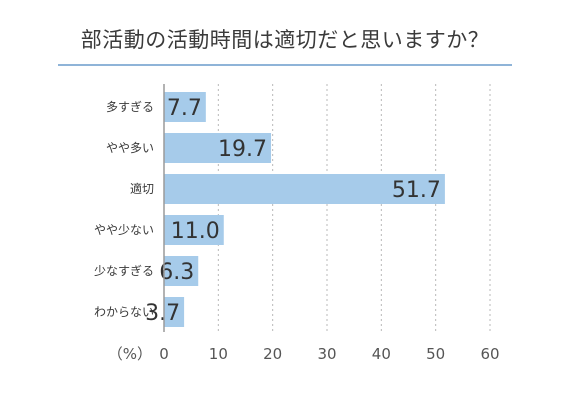 This screenshot has height=403, width=570. I want to click on x-tick-label: 30, so click(326, 354).